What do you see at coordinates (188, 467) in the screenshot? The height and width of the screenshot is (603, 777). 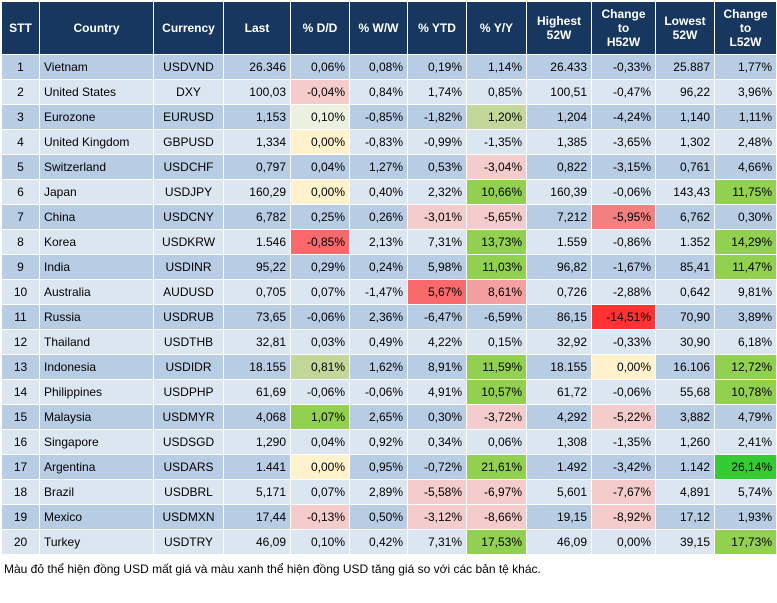 I see `table-cell: USDARS` at bounding box center [188, 467].